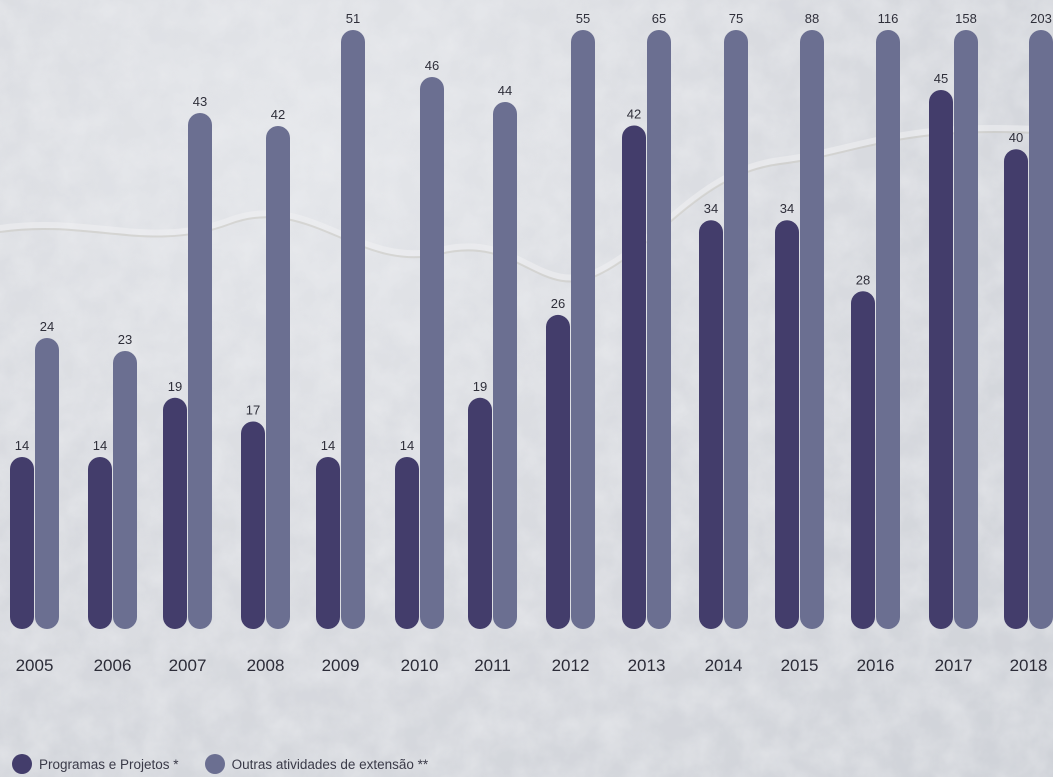 This screenshot has height=777, width=1053. What do you see at coordinates (214, 764) in the screenshot?
I see `legend-swatch-outras-atividades` at bounding box center [214, 764].